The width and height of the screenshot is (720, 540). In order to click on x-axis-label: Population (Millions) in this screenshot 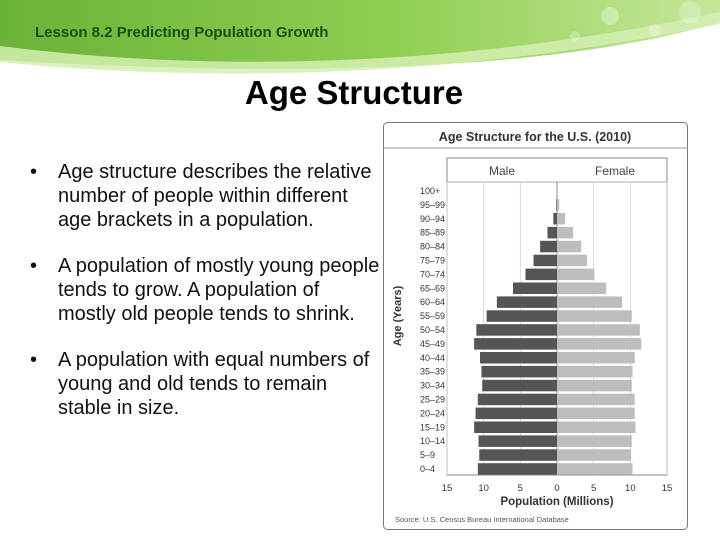, I will do `click(556, 502)`.